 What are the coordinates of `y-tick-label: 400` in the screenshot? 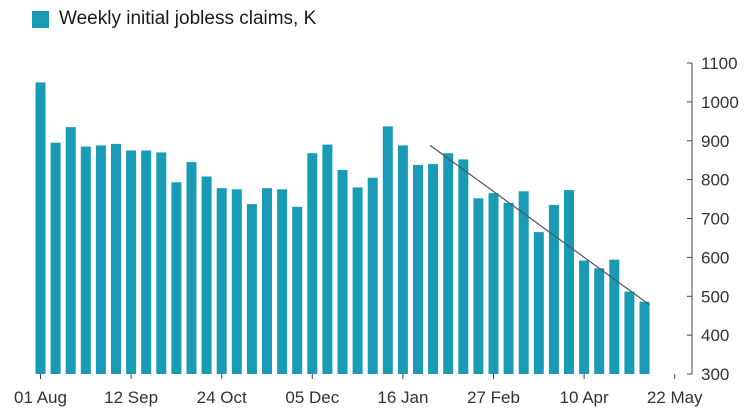 It's located at (715, 335).